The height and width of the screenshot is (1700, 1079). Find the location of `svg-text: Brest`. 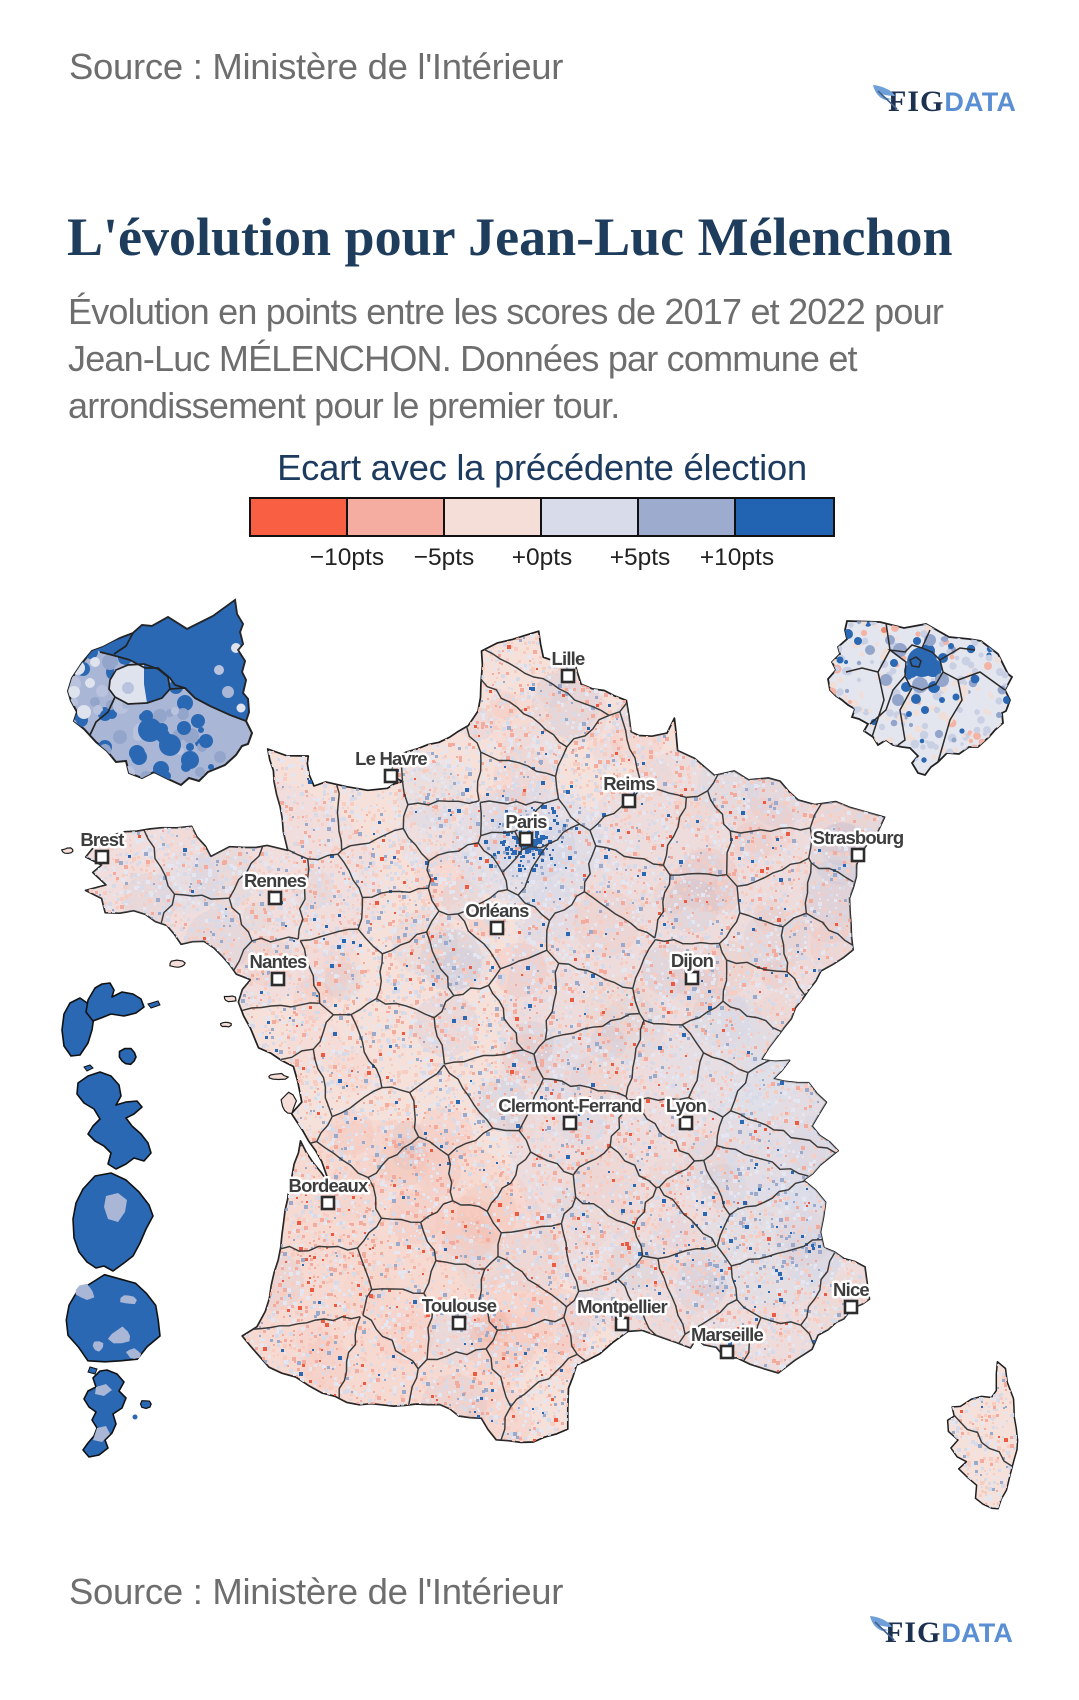

svg-text: Brest is located at coordinates (102, 839).